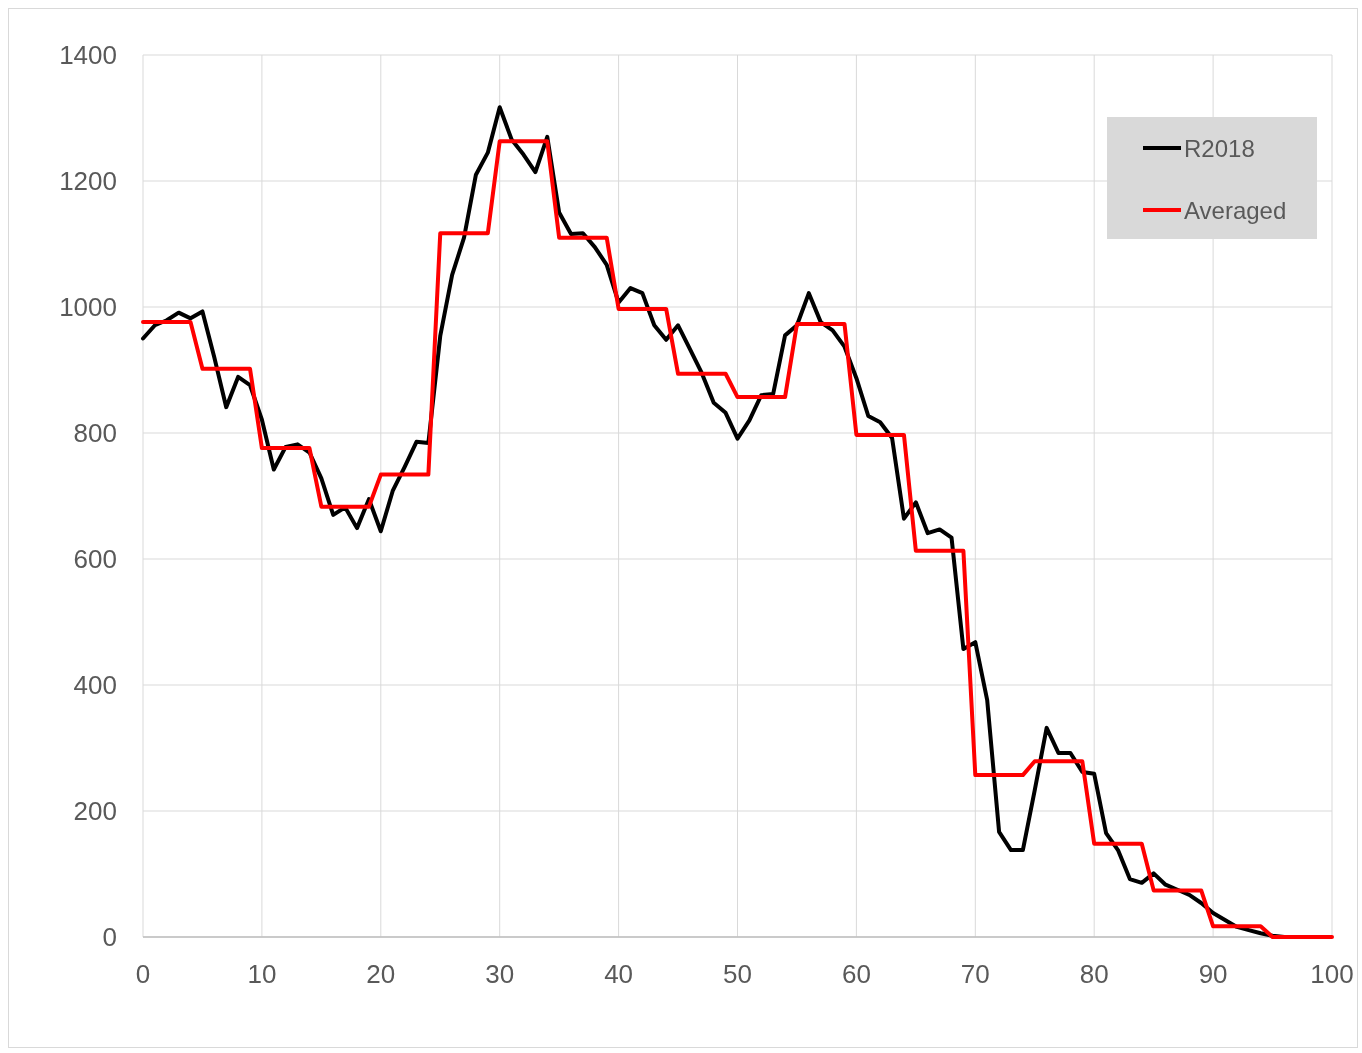 The image size is (1362, 1053). I want to click on x-tick-label: 10, so click(262, 974).